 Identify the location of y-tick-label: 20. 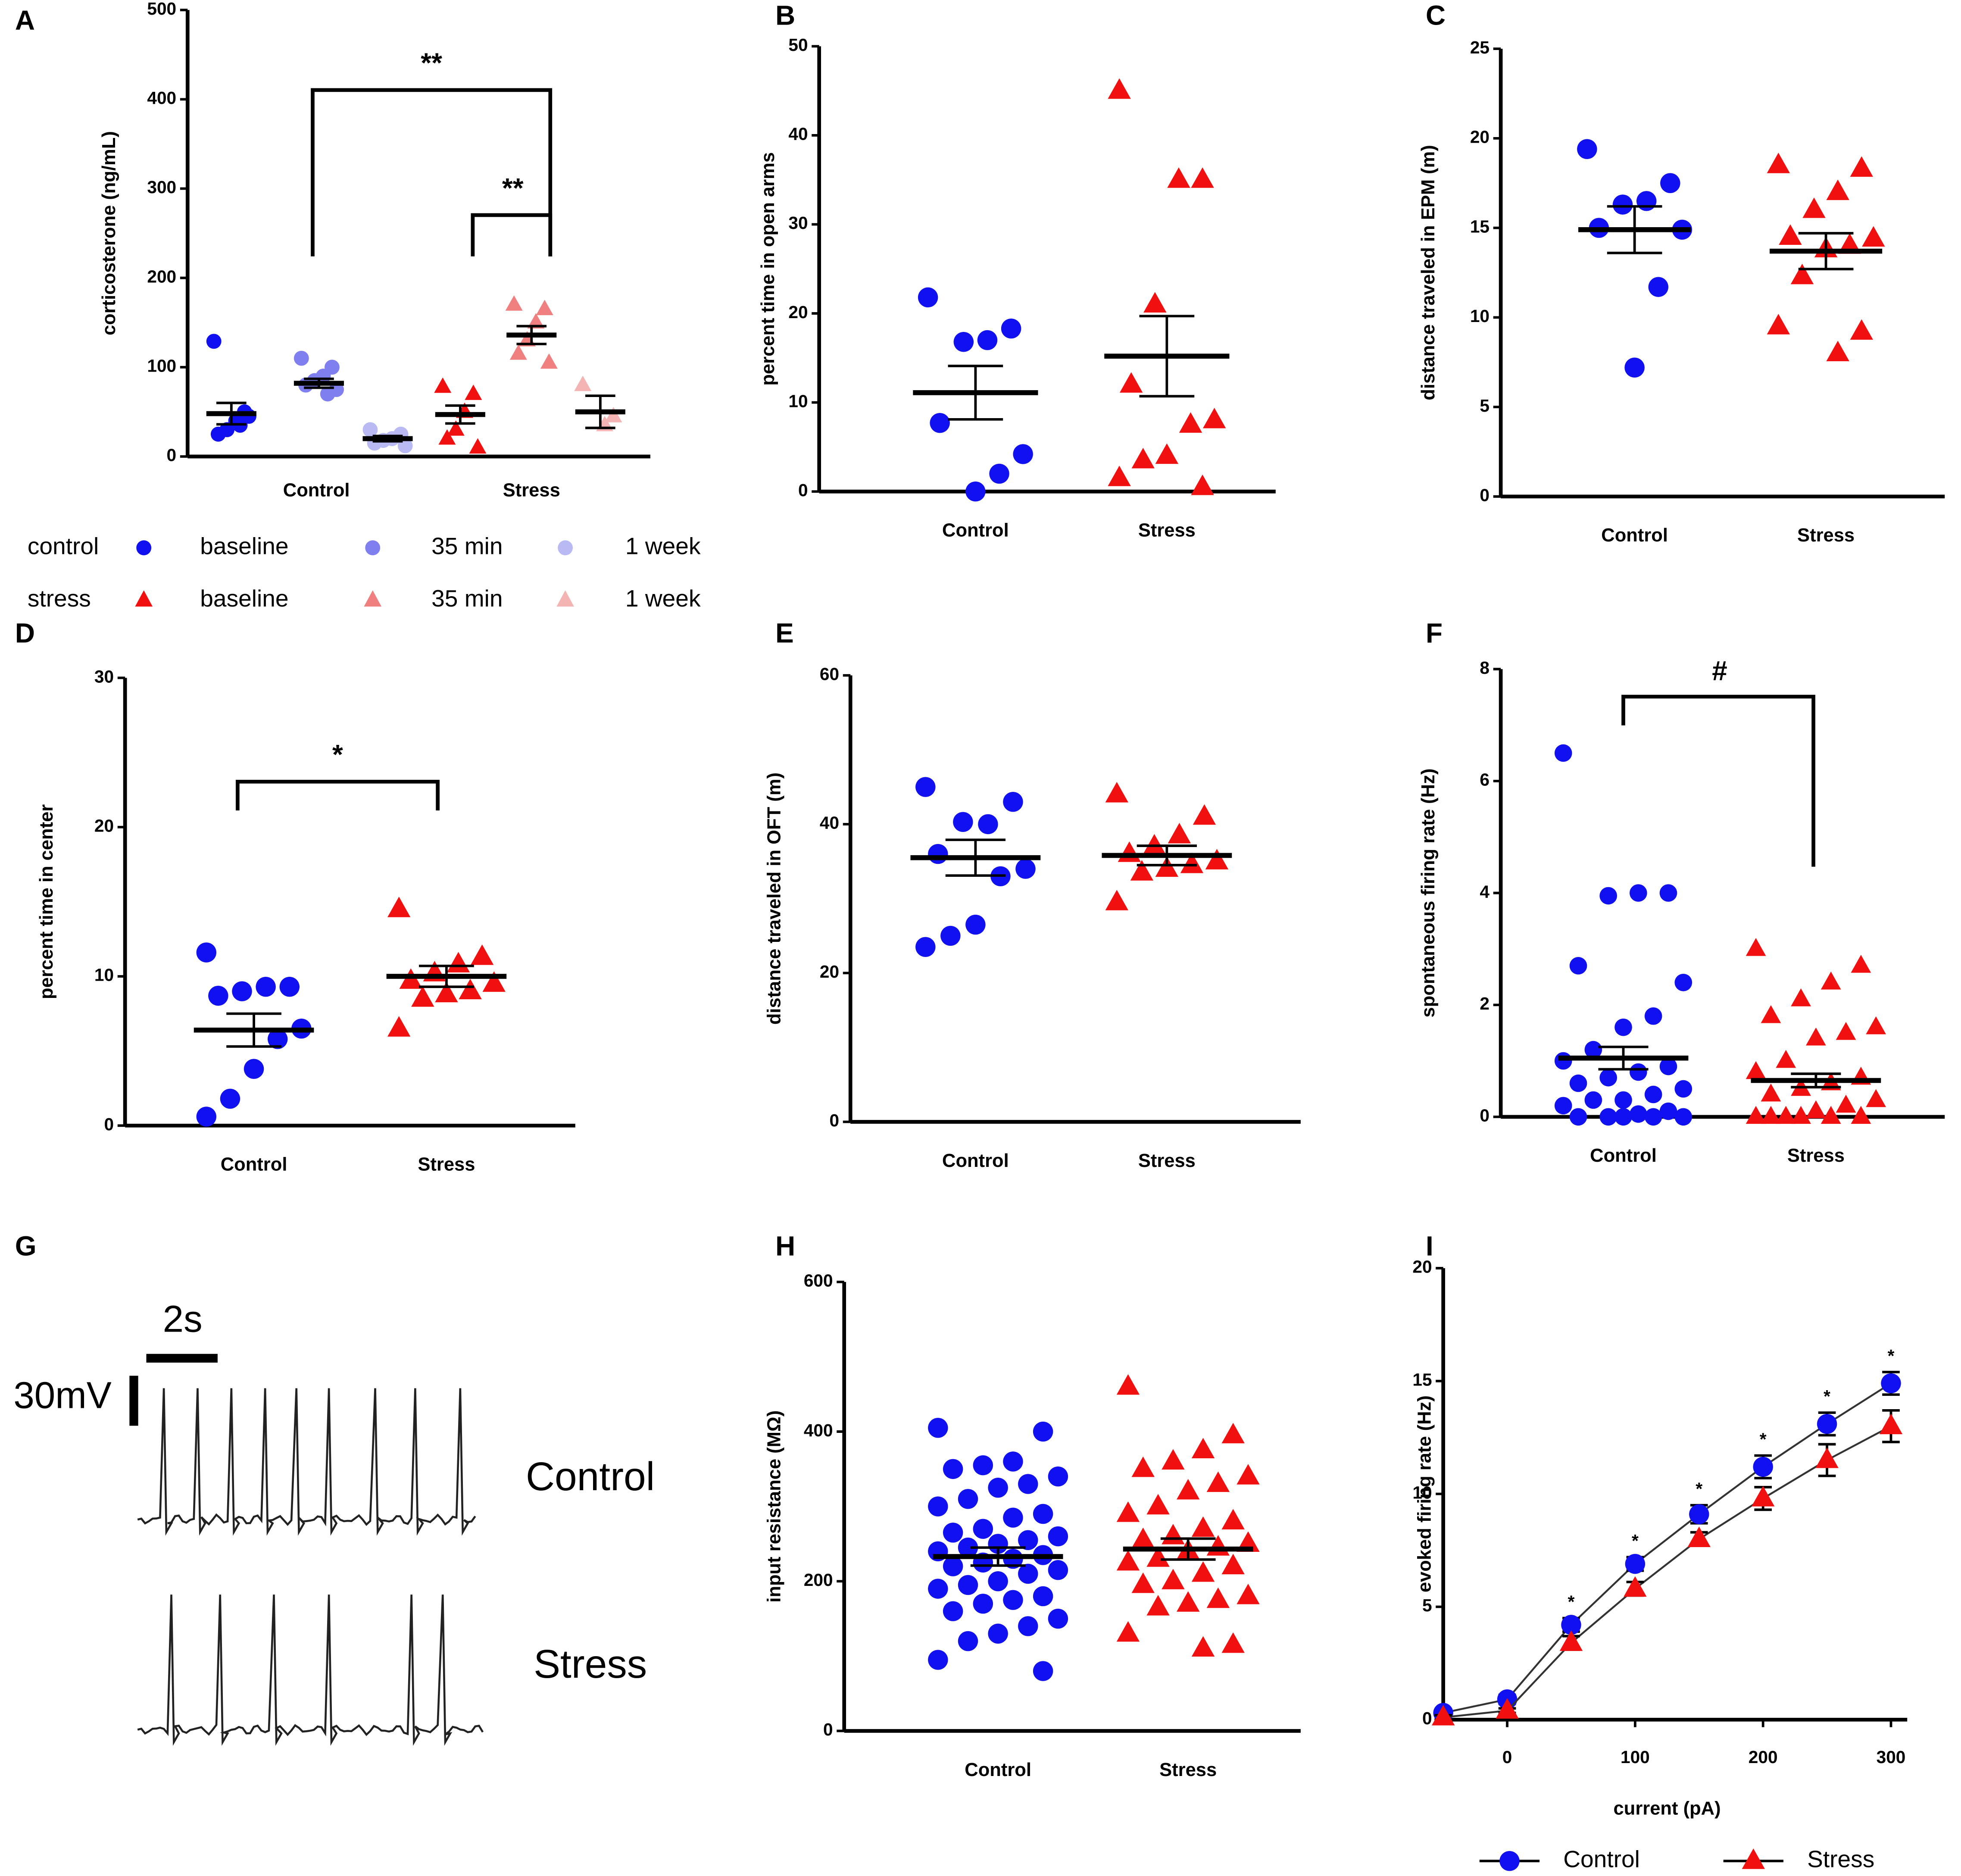
(1479, 137).